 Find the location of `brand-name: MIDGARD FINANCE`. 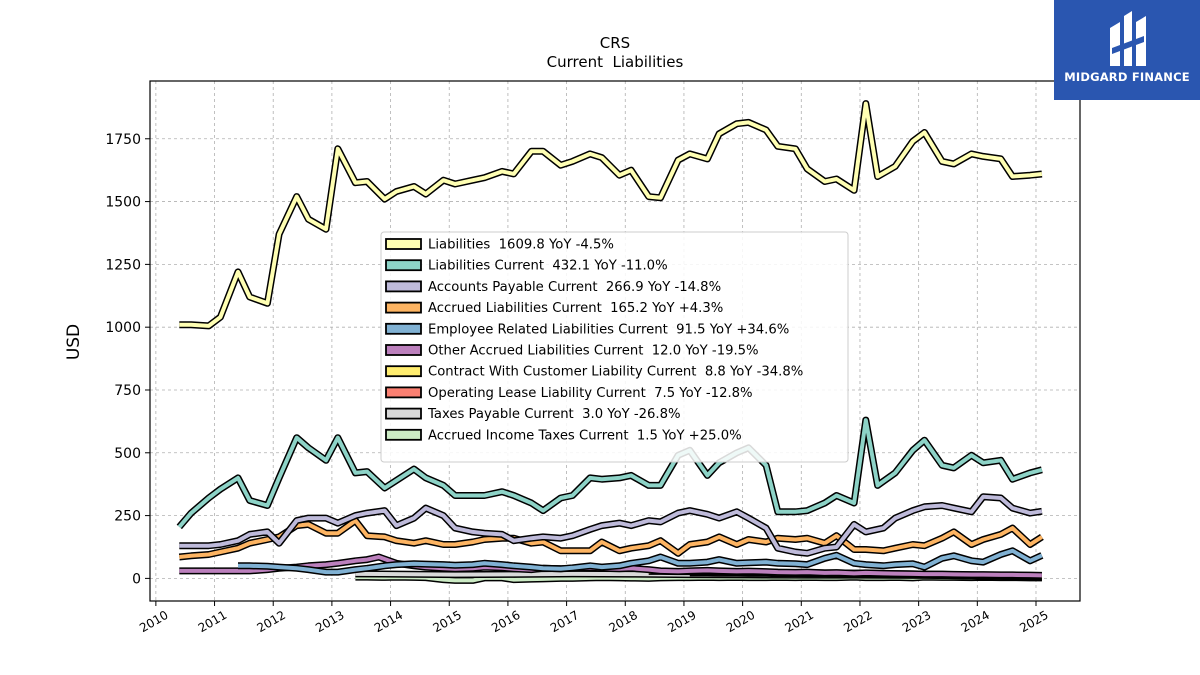

brand-name: MIDGARD FINANCE is located at coordinates (1127, 77).